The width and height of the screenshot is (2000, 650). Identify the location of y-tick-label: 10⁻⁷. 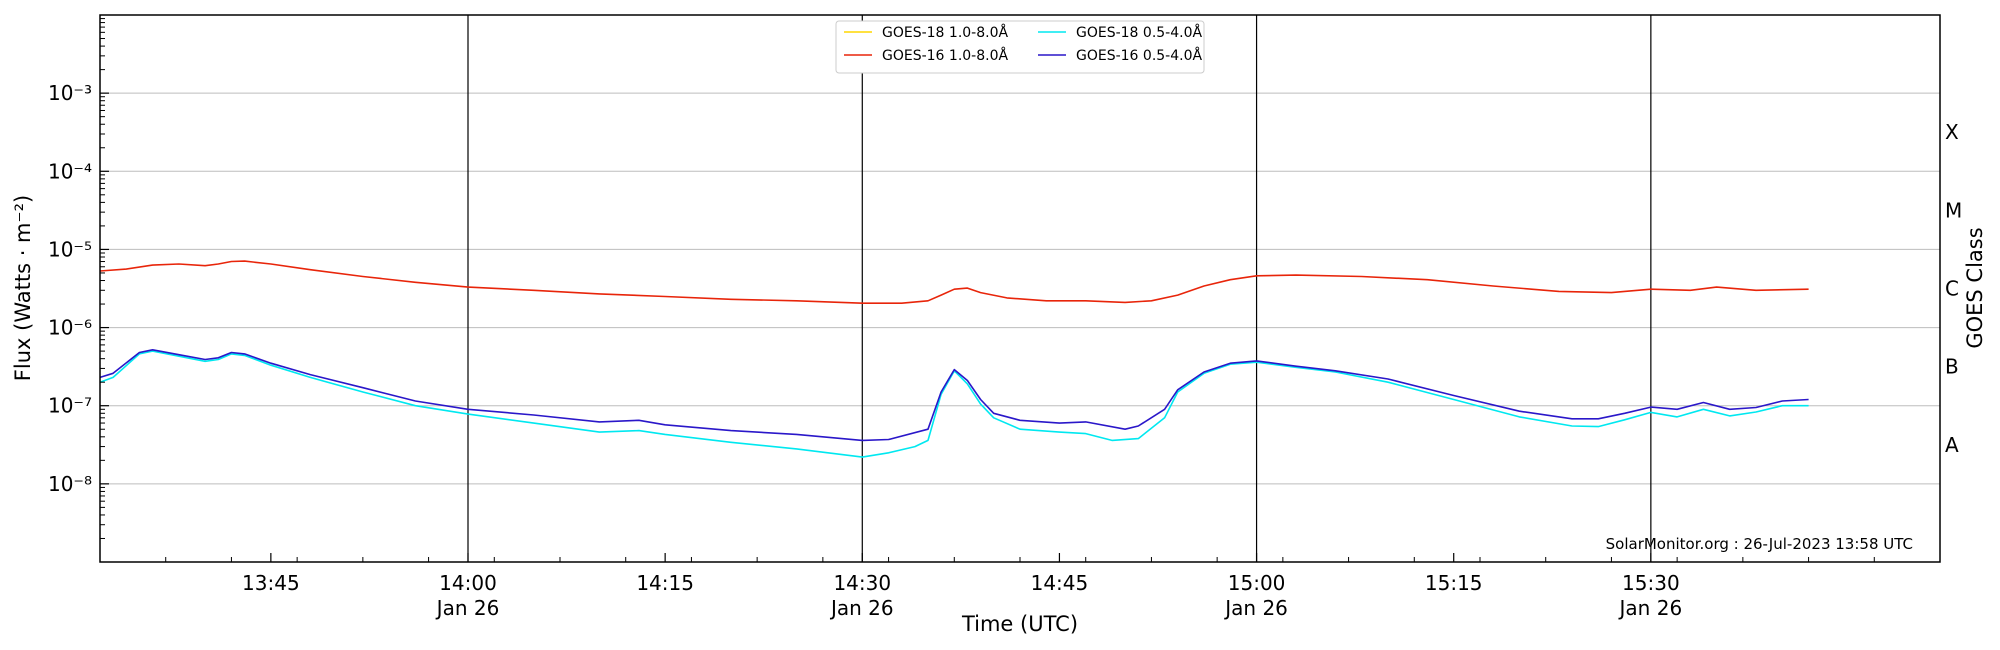
(70, 406).